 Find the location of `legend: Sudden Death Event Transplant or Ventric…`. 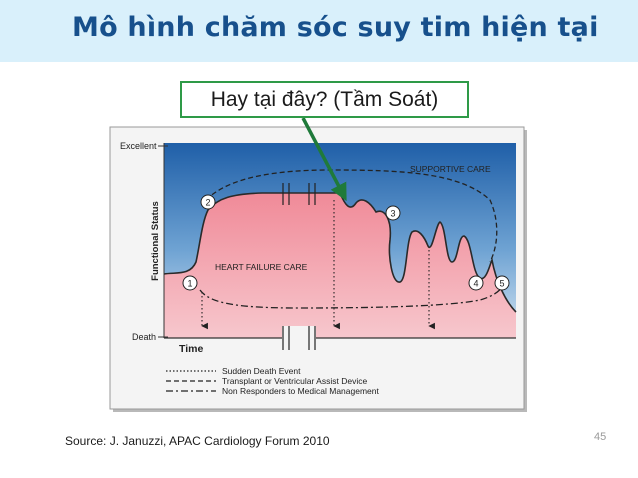

legend: Sudden Death Event Transplant or Ventric… is located at coordinates (273, 381).